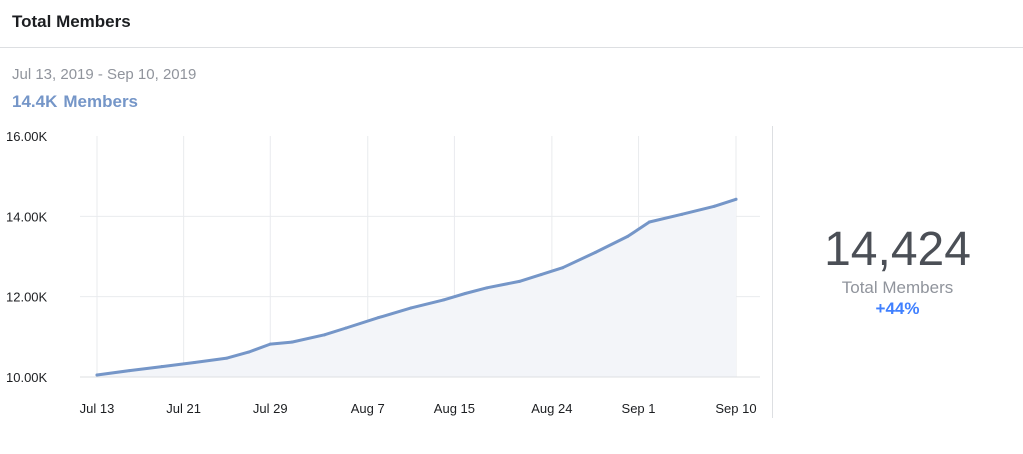 The height and width of the screenshot is (454, 1023). I want to click on x-tick-label: Aug 7, so click(368, 408).